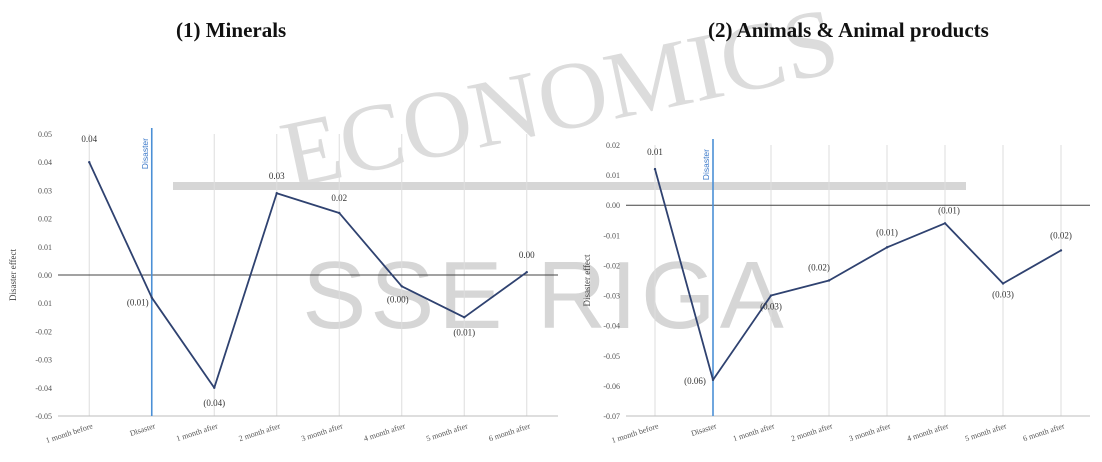 Image resolution: width=1102 pixels, height=462 pixels. What do you see at coordinates (611, 416) in the screenshot?
I see `y-tick-label: -0.07` at bounding box center [611, 416].